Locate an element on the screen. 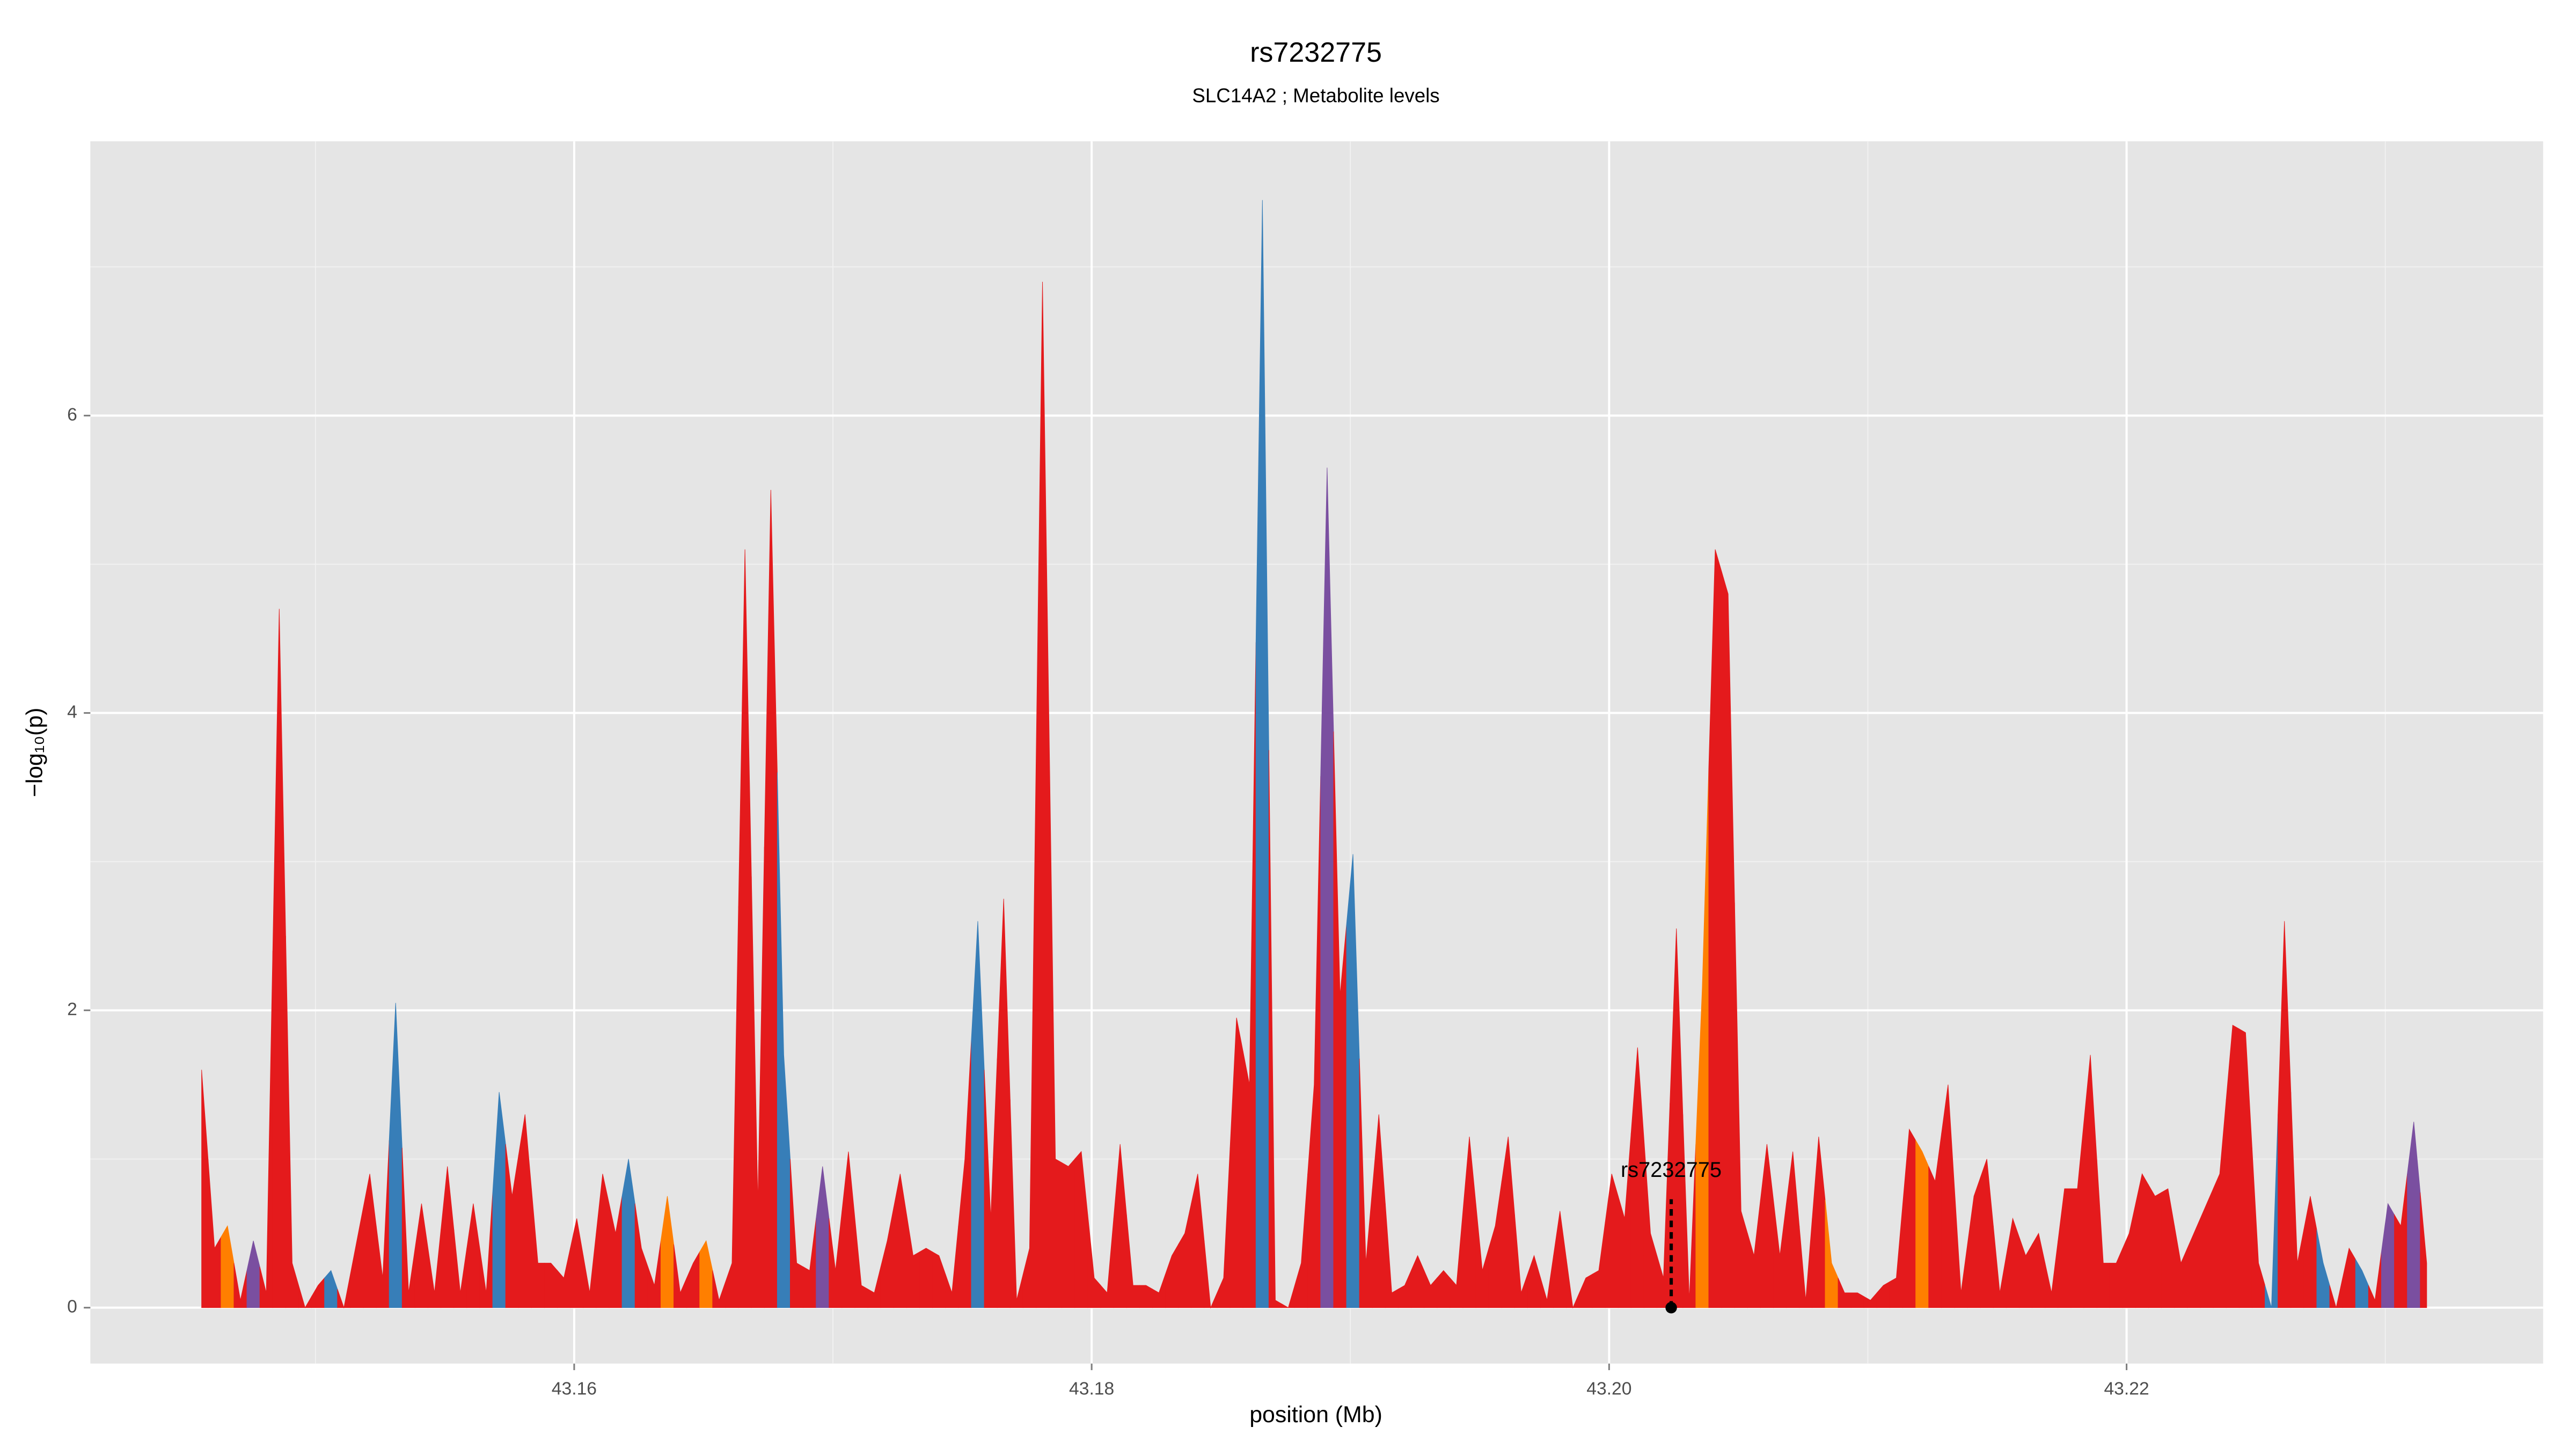  chart-title: rs7232775 is located at coordinates (1316, 52).